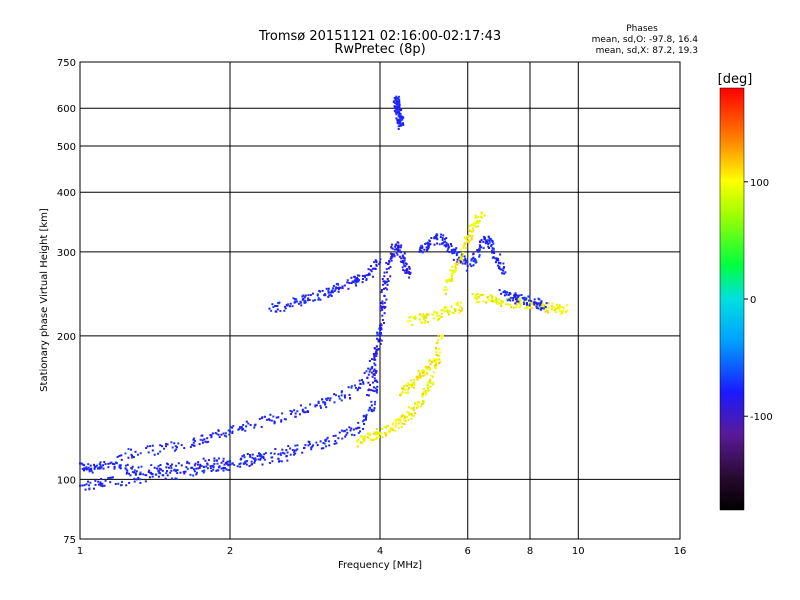 This screenshot has height=600, width=800. Describe the element at coordinates (379, 49) in the screenshot. I see `chart-subtitle: RwPretec (8p)` at that location.